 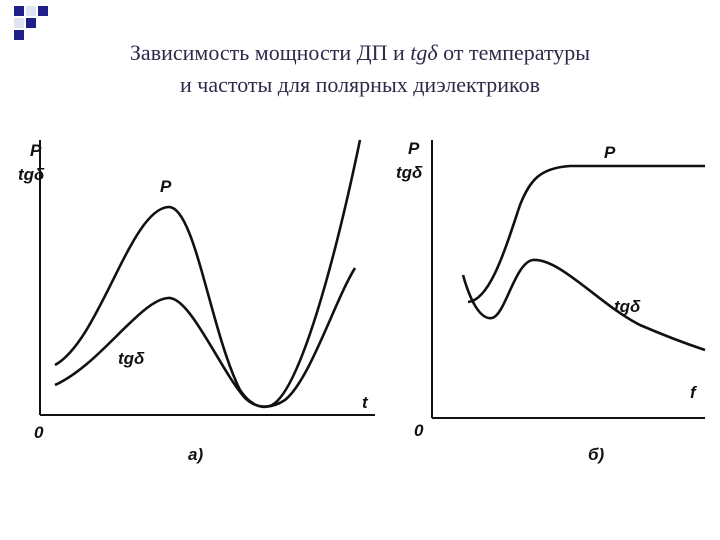 I want to click on title-text: от температуры, so click(x=514, y=52).